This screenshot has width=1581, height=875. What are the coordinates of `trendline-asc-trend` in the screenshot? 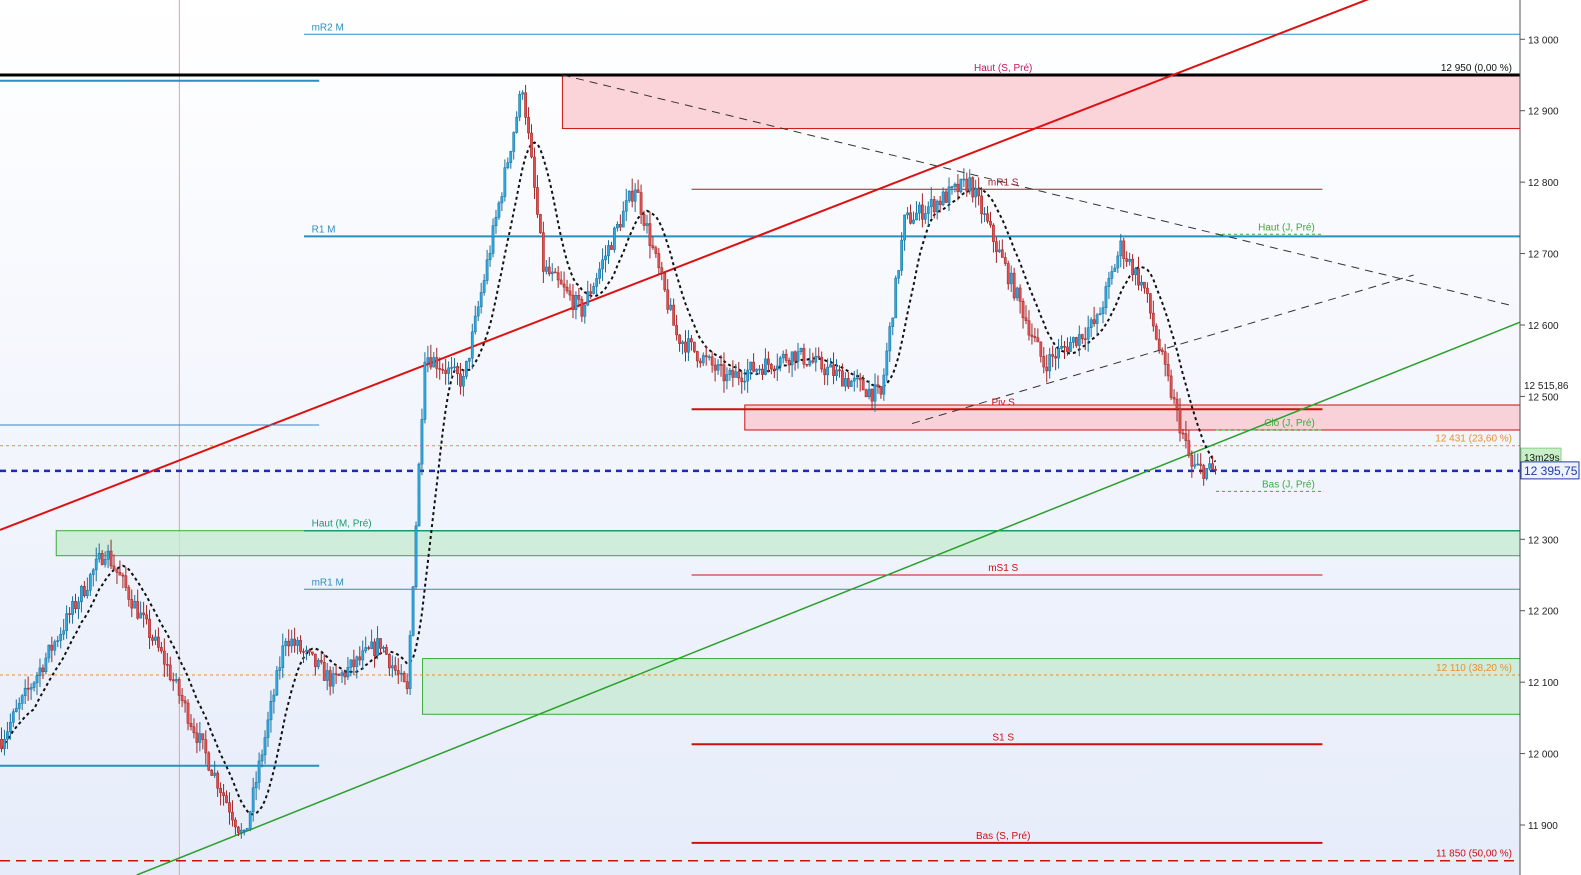 It's located at (1162, 349).